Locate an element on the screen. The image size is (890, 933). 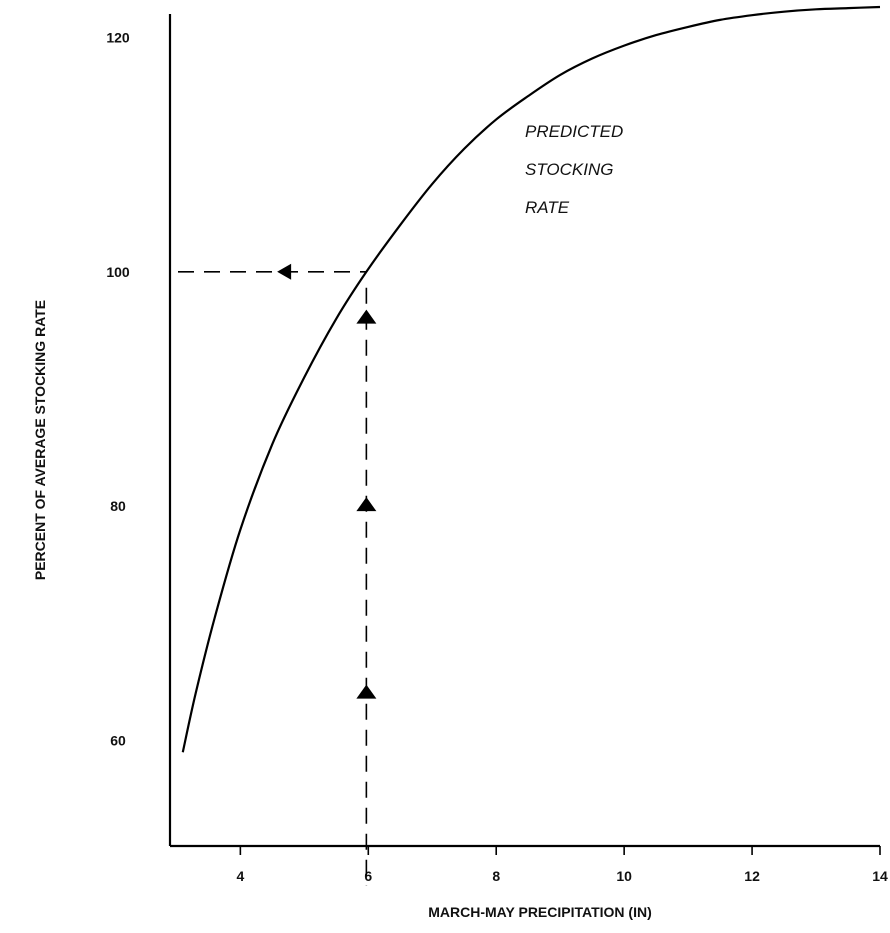
x-tick-label: 6 is located at coordinates (368, 876).